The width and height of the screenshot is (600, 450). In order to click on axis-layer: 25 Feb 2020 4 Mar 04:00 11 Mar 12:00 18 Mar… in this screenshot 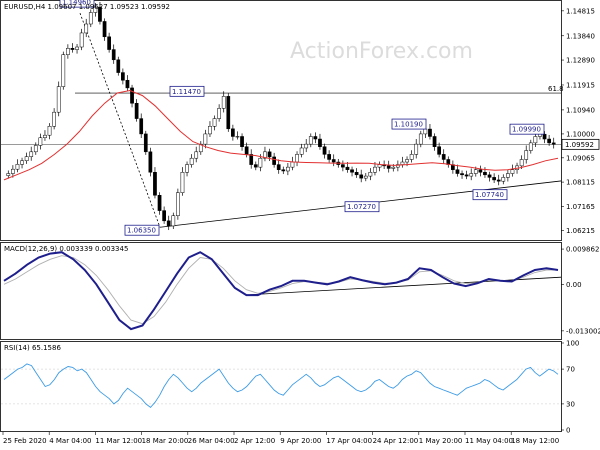, I will do `click(280, 438)`.